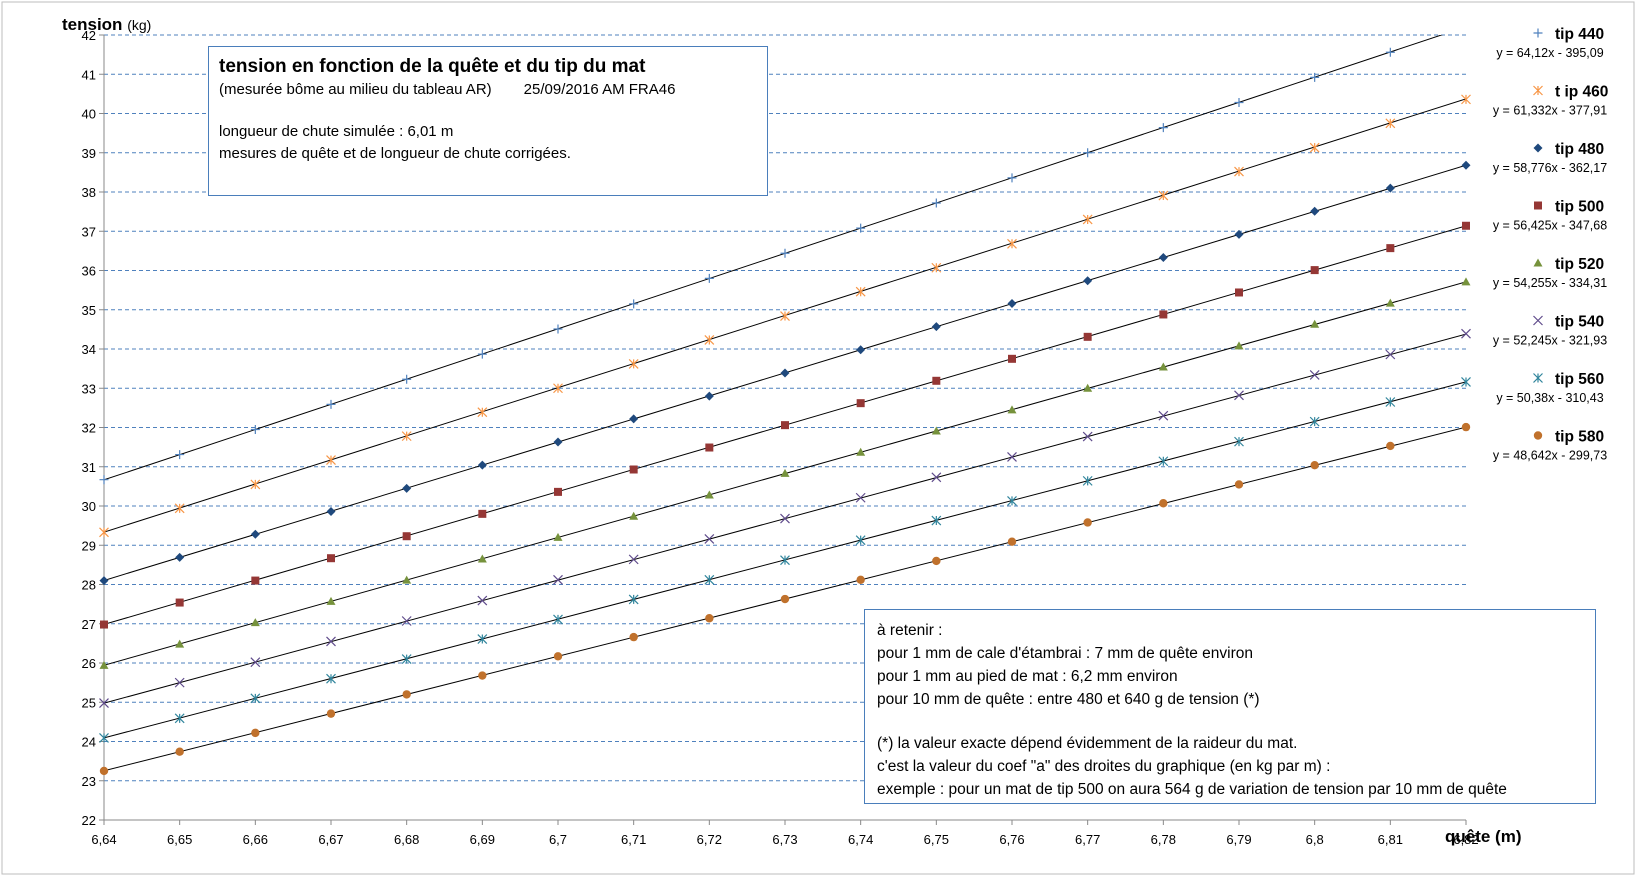 The image size is (1636, 876). I want to click on x-tick-label-6,75: 6,75, so click(936, 839).